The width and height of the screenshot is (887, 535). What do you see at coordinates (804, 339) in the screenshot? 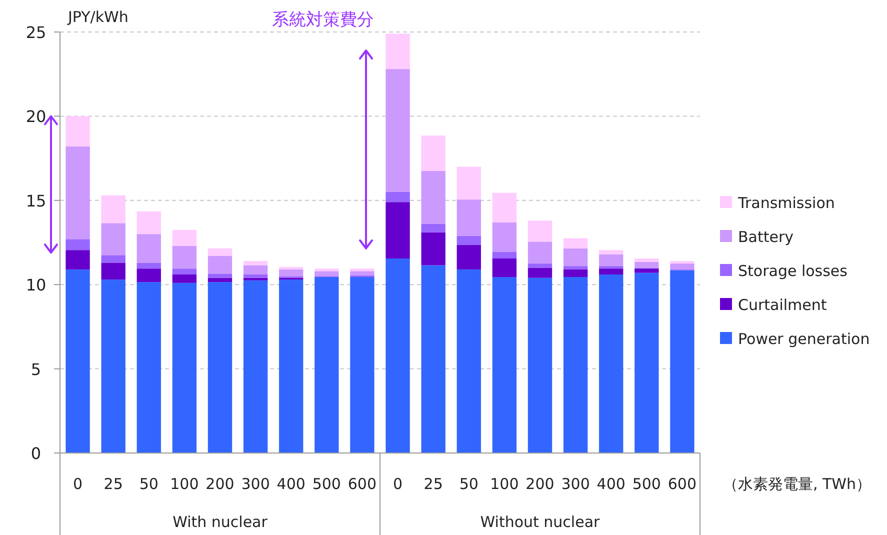
I see `legend-label: Power generation` at bounding box center [804, 339].